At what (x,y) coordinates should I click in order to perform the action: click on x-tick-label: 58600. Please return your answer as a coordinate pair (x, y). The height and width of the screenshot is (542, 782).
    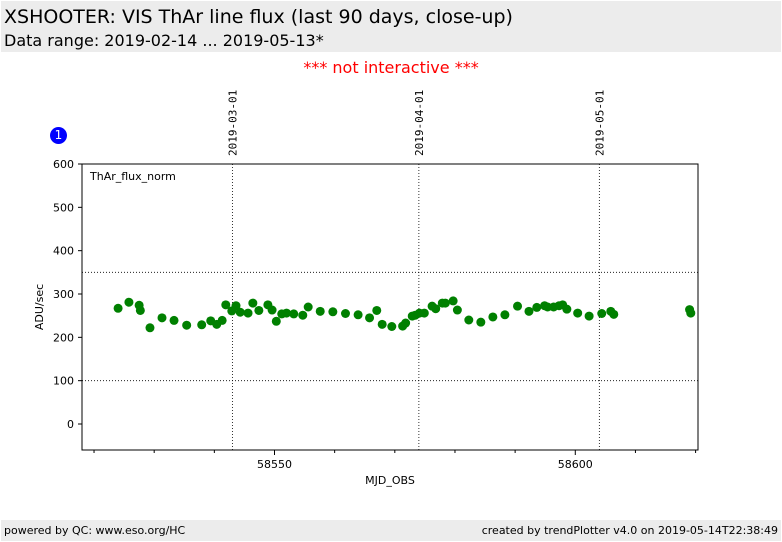
    Looking at the image, I should click on (575, 464).